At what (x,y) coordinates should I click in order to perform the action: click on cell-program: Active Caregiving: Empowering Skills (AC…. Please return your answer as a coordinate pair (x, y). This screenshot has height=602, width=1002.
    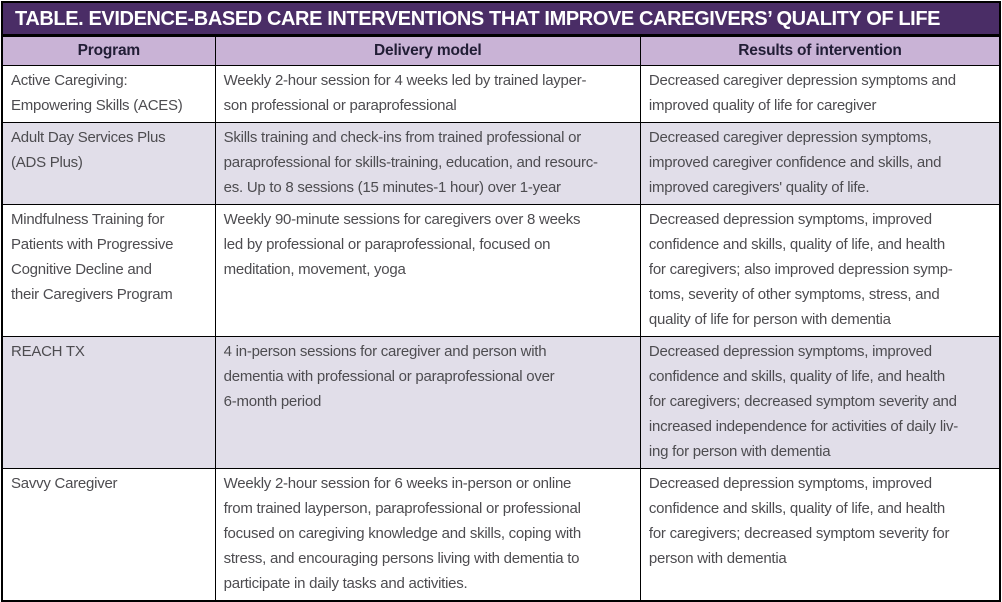
    Looking at the image, I should click on (109, 94).